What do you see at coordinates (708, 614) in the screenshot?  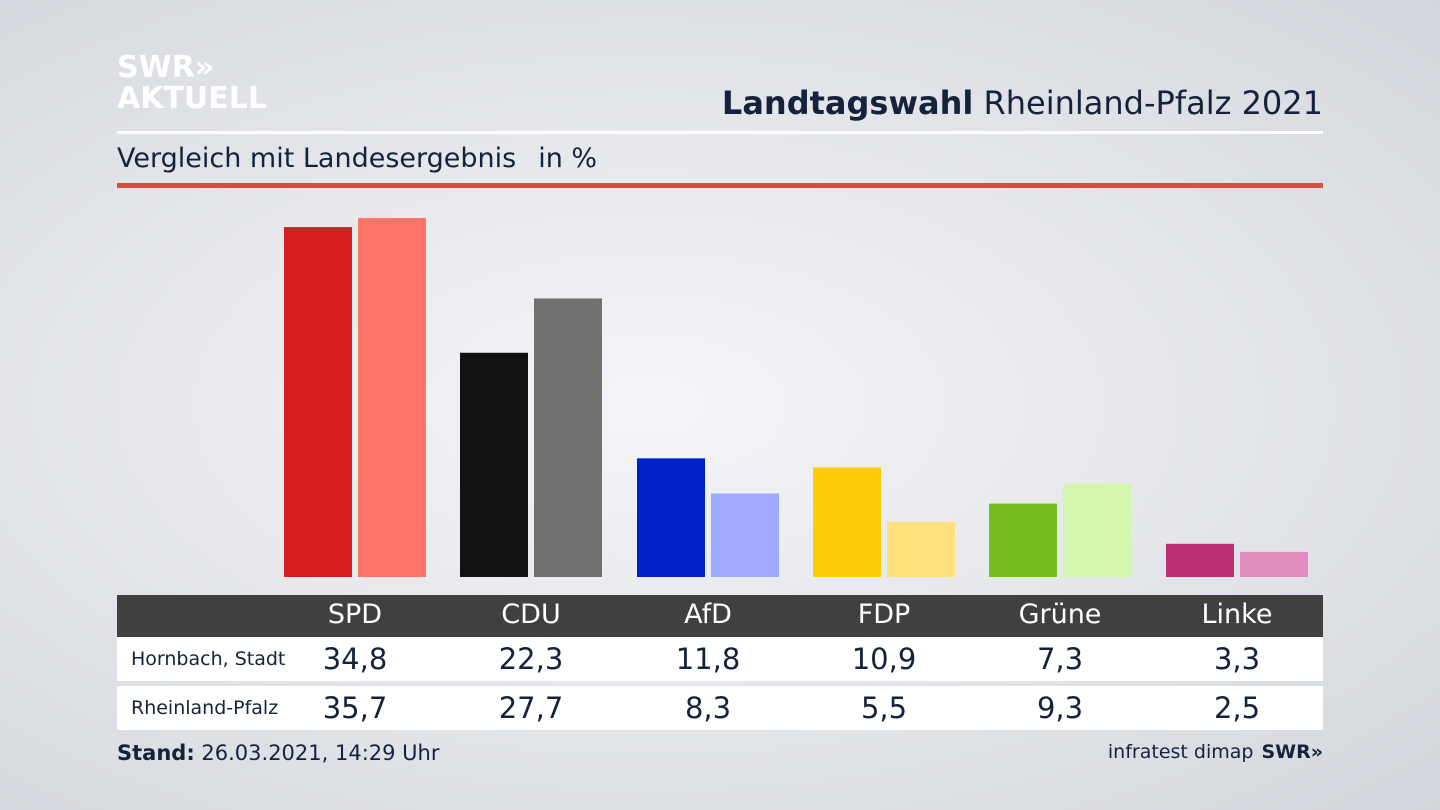 I see `party-label-afd: AfD` at bounding box center [708, 614].